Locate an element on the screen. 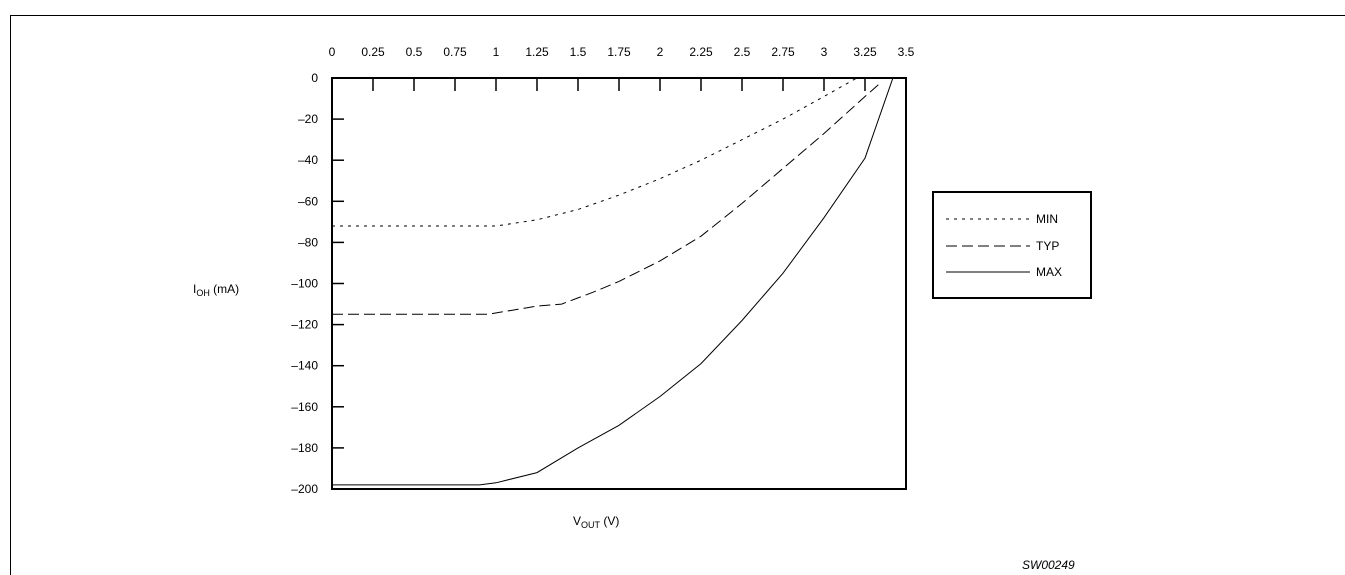 The width and height of the screenshot is (1345, 575). x-tick-label: 2.5 is located at coordinates (742, 52).